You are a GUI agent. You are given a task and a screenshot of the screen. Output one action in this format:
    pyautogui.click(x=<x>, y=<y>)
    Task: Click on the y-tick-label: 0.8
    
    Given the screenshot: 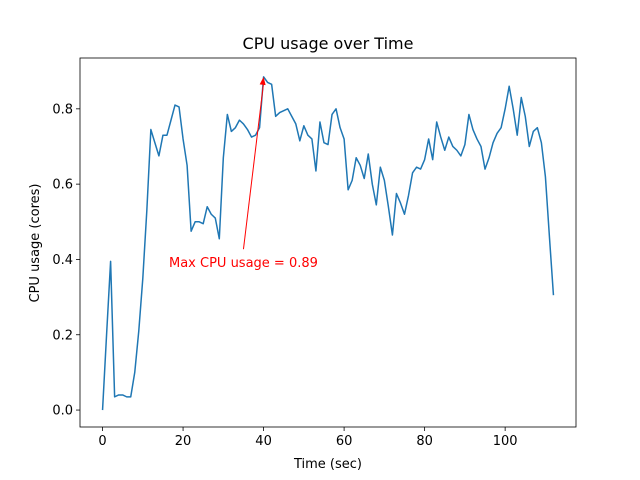 What is the action you would take?
    pyautogui.click(x=62, y=109)
    